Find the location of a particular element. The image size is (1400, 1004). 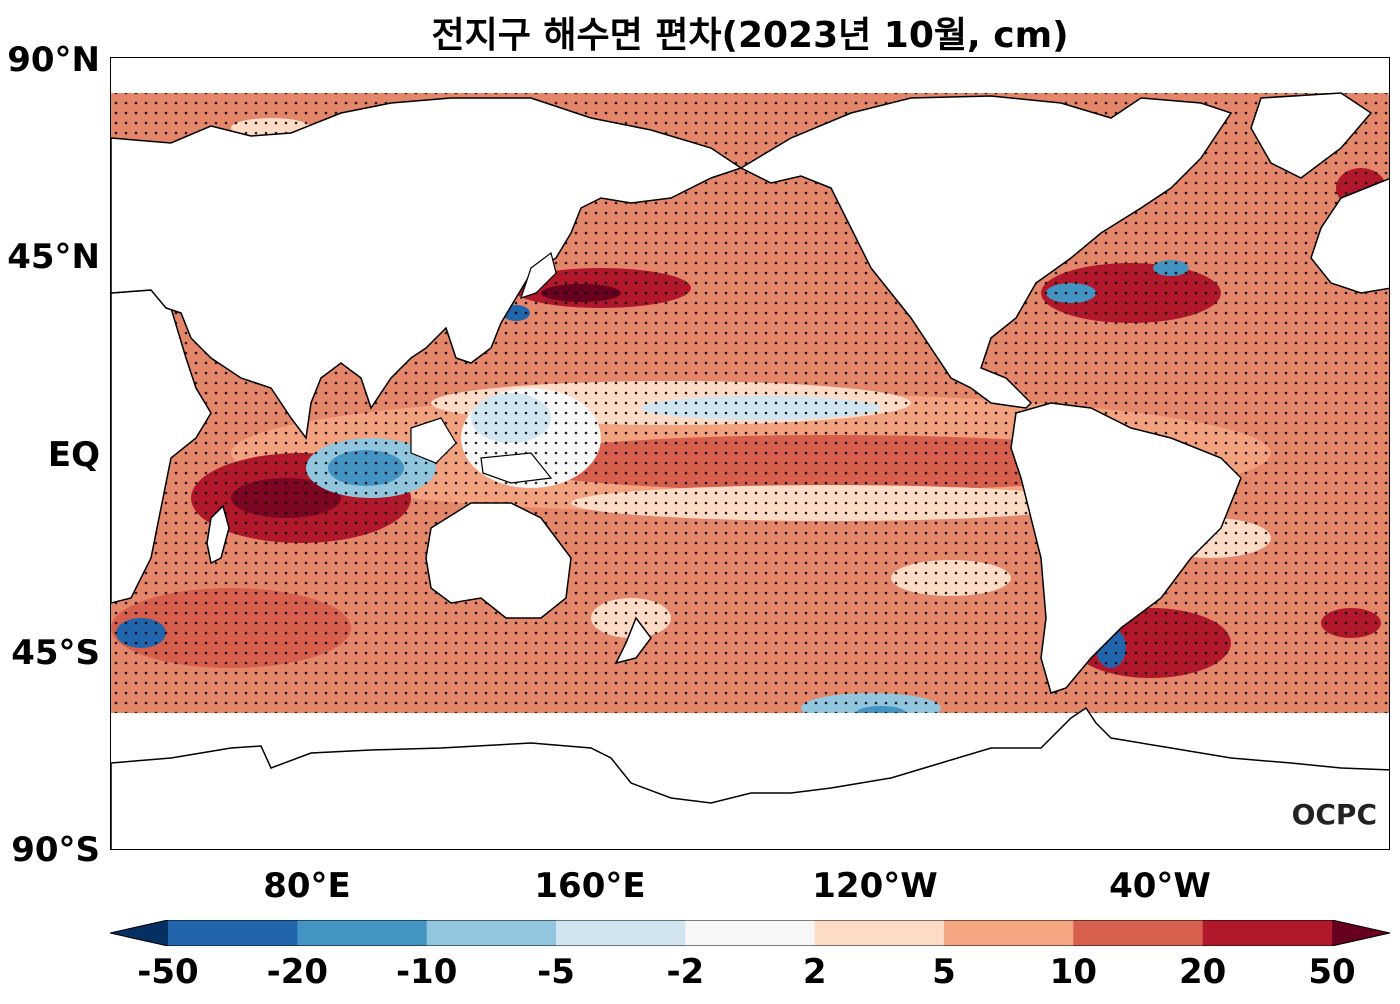

borneo is located at coordinates (433, 440).